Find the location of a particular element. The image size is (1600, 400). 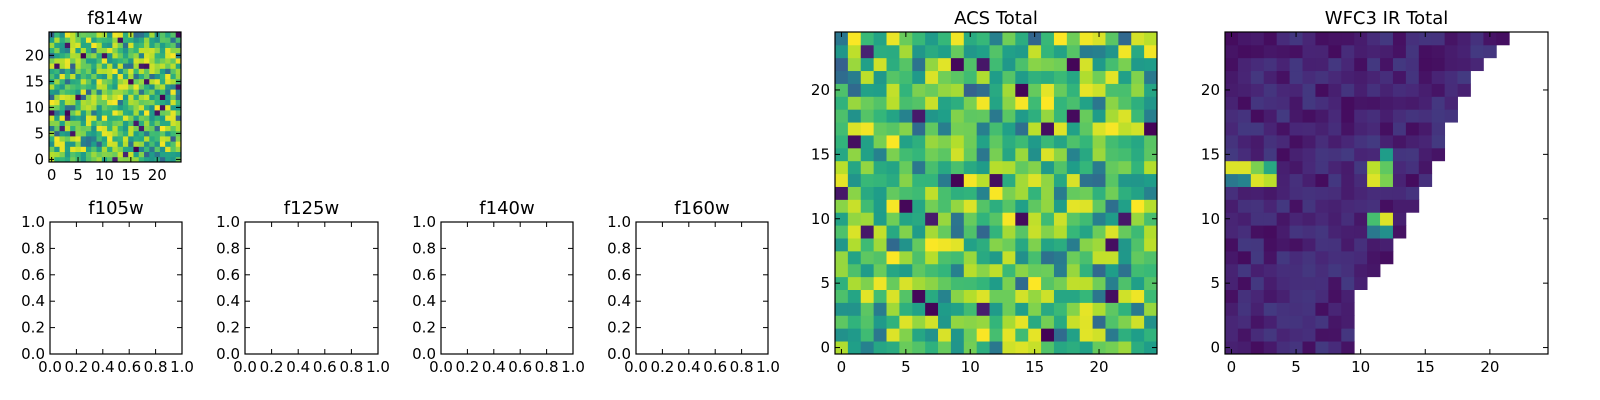

x-tick-label: 0.2 is located at coordinates (467, 367).